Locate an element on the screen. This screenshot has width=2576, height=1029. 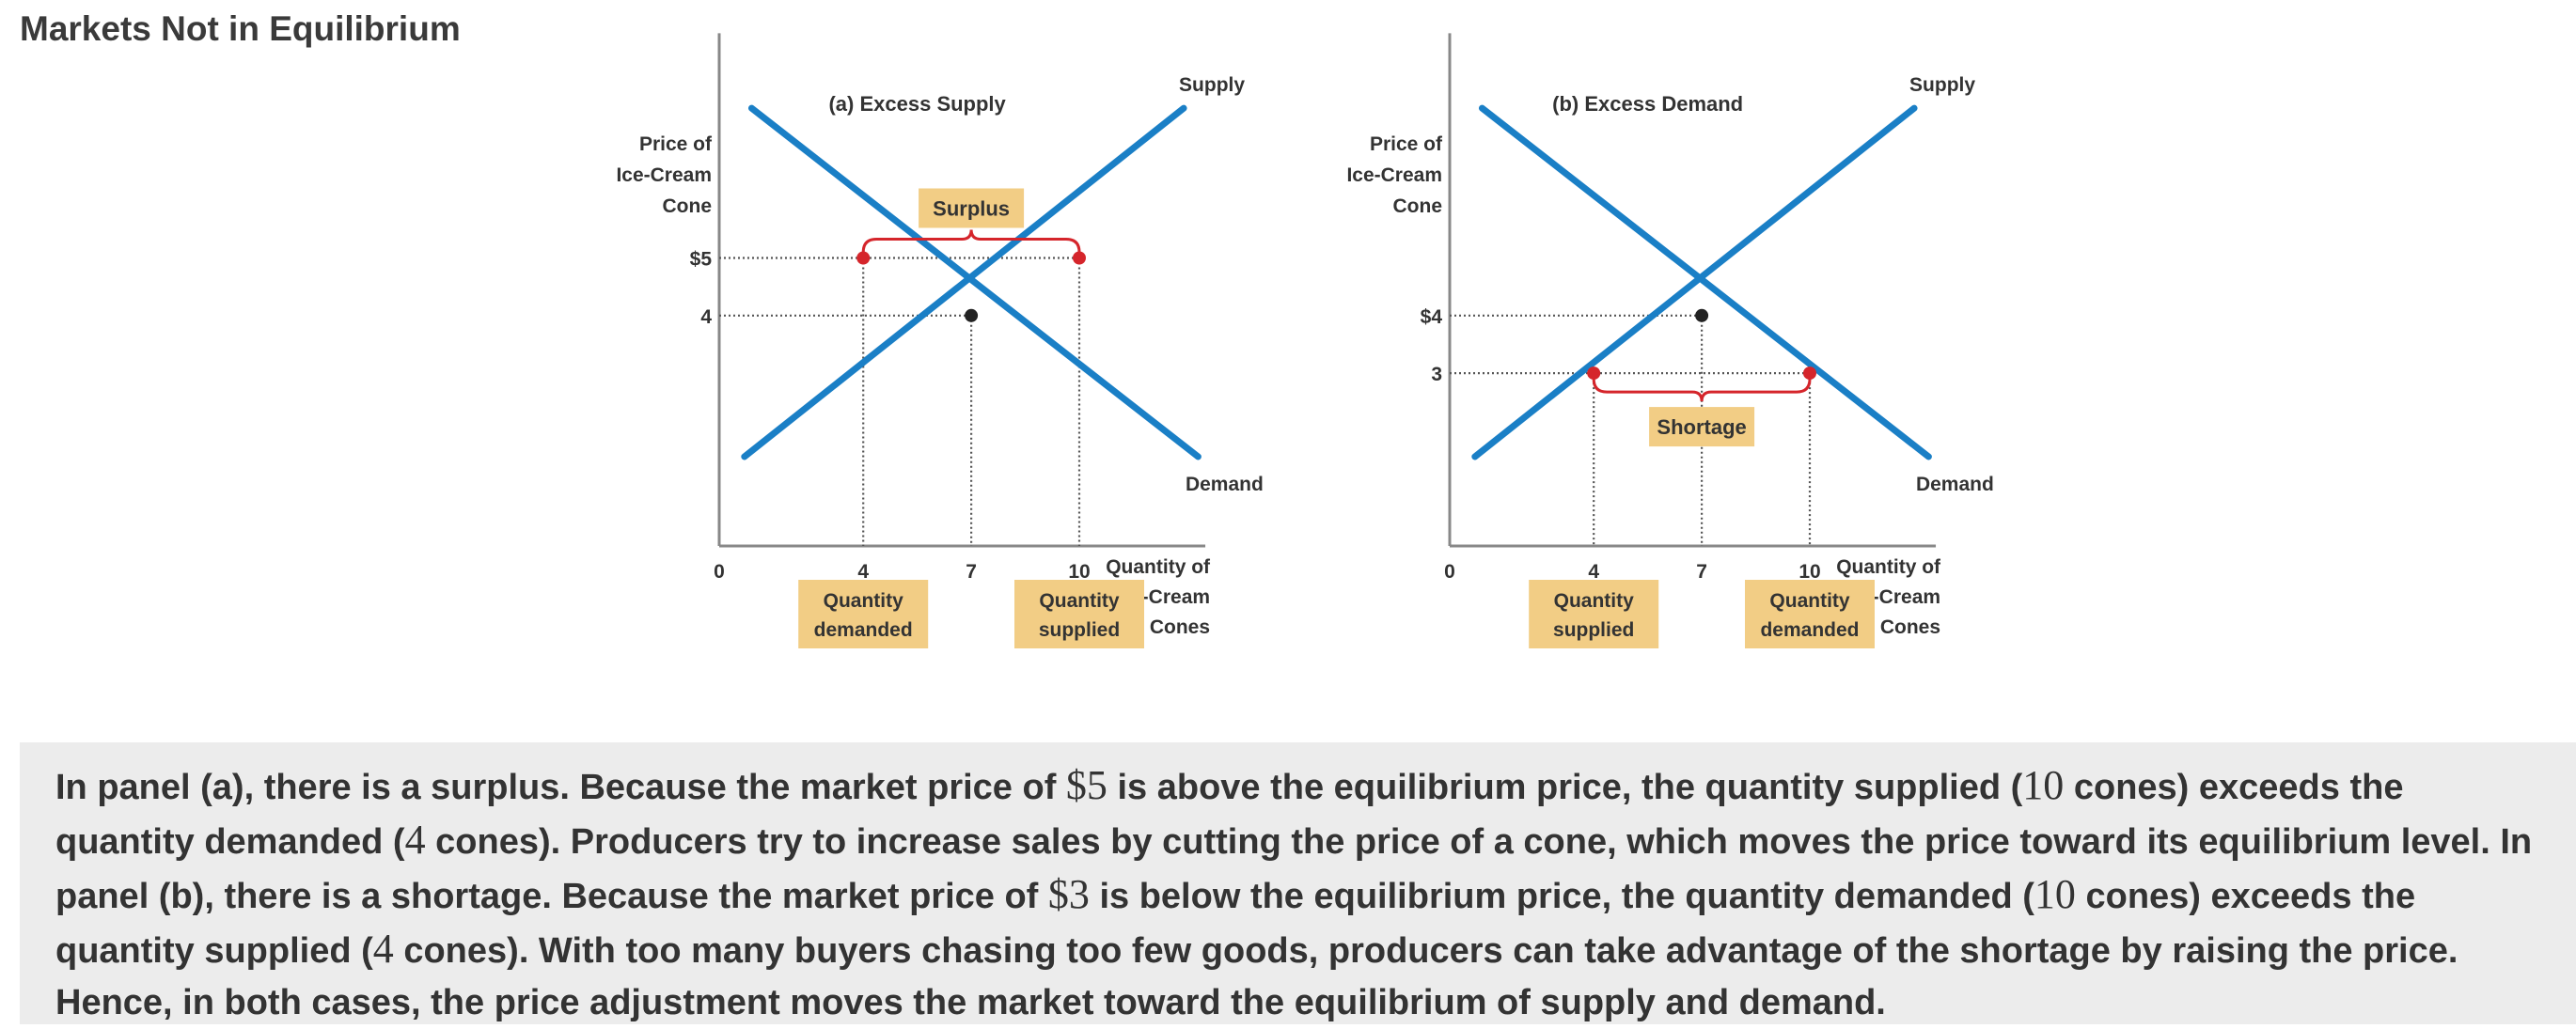
caption-number-3: 4 is located at coordinates (415, 840).